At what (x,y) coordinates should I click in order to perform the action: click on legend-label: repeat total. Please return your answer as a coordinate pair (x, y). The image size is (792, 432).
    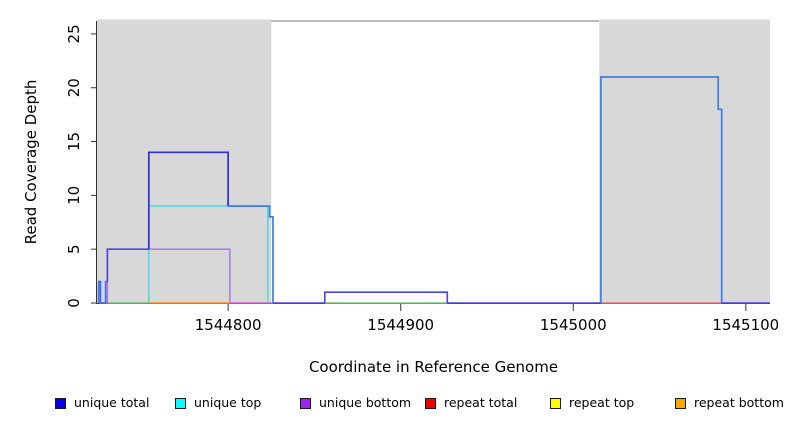
    Looking at the image, I should click on (481, 402).